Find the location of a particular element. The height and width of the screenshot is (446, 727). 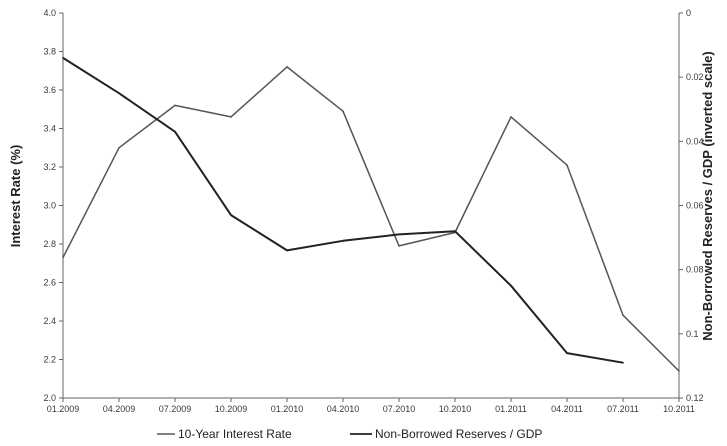

y2-tick-label: 0.12 is located at coordinates (695, 398).